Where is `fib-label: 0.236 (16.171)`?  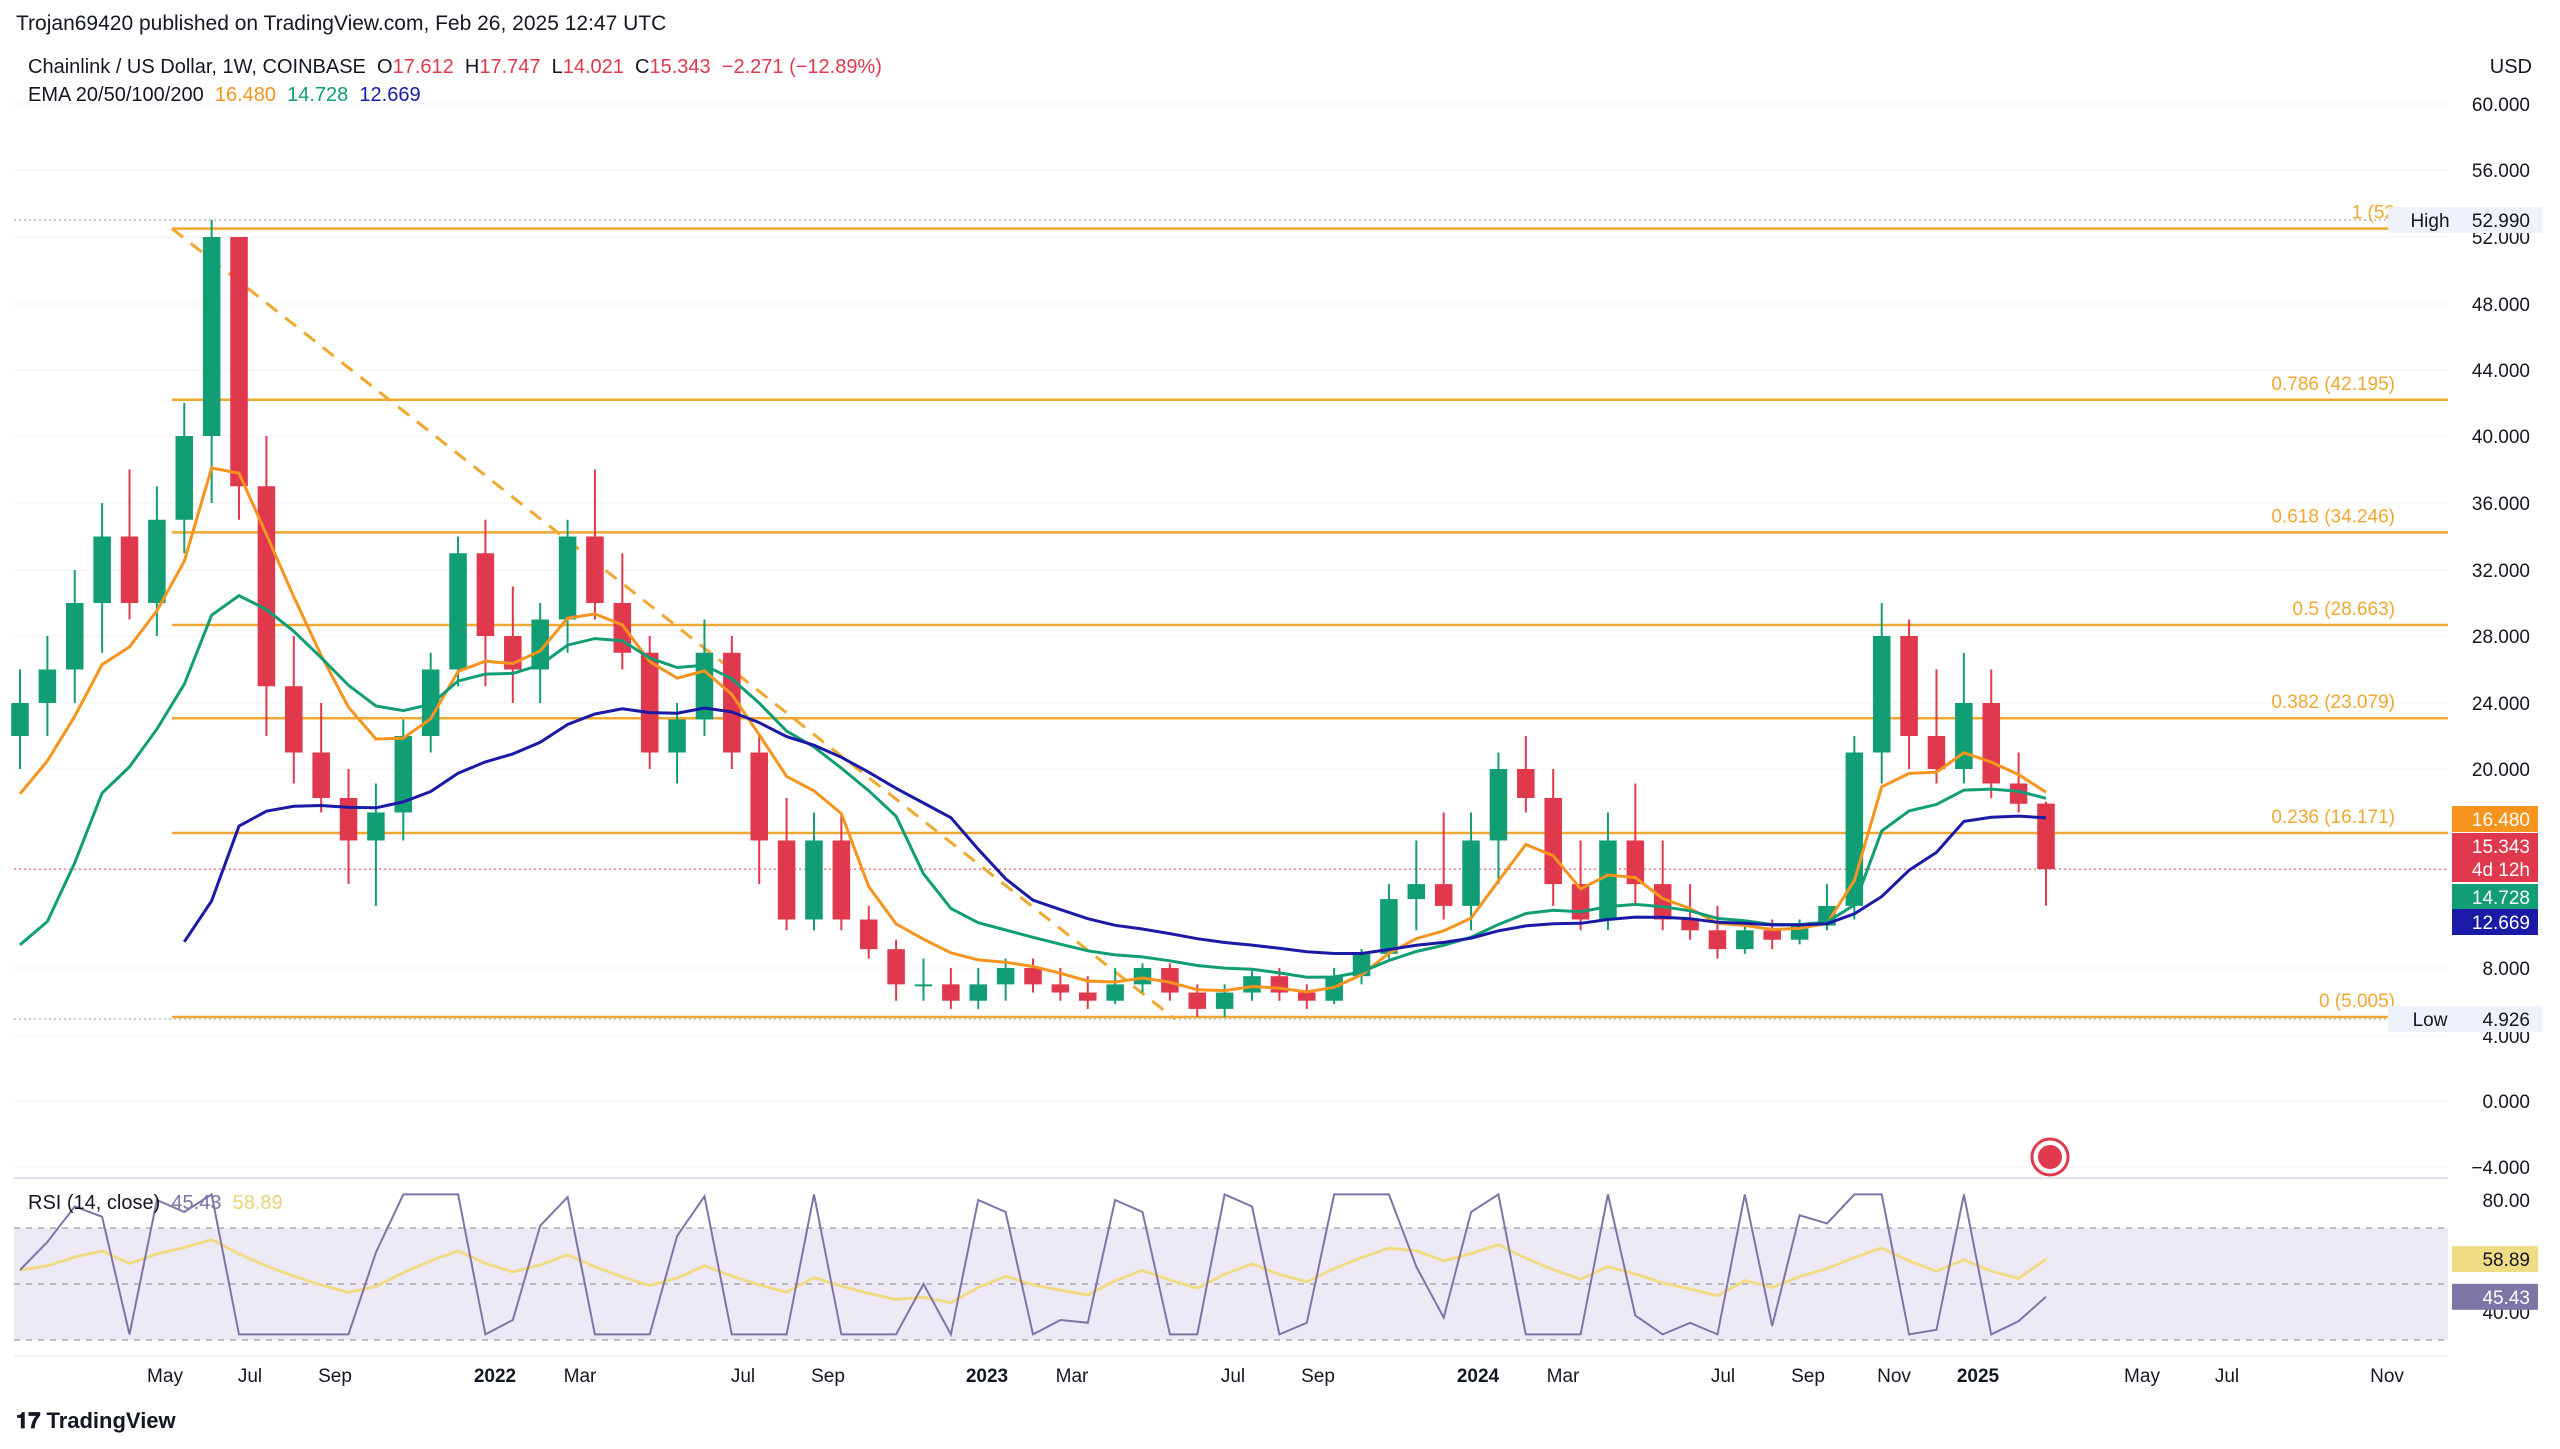 fib-label: 0.236 (16.171) is located at coordinates (2333, 817).